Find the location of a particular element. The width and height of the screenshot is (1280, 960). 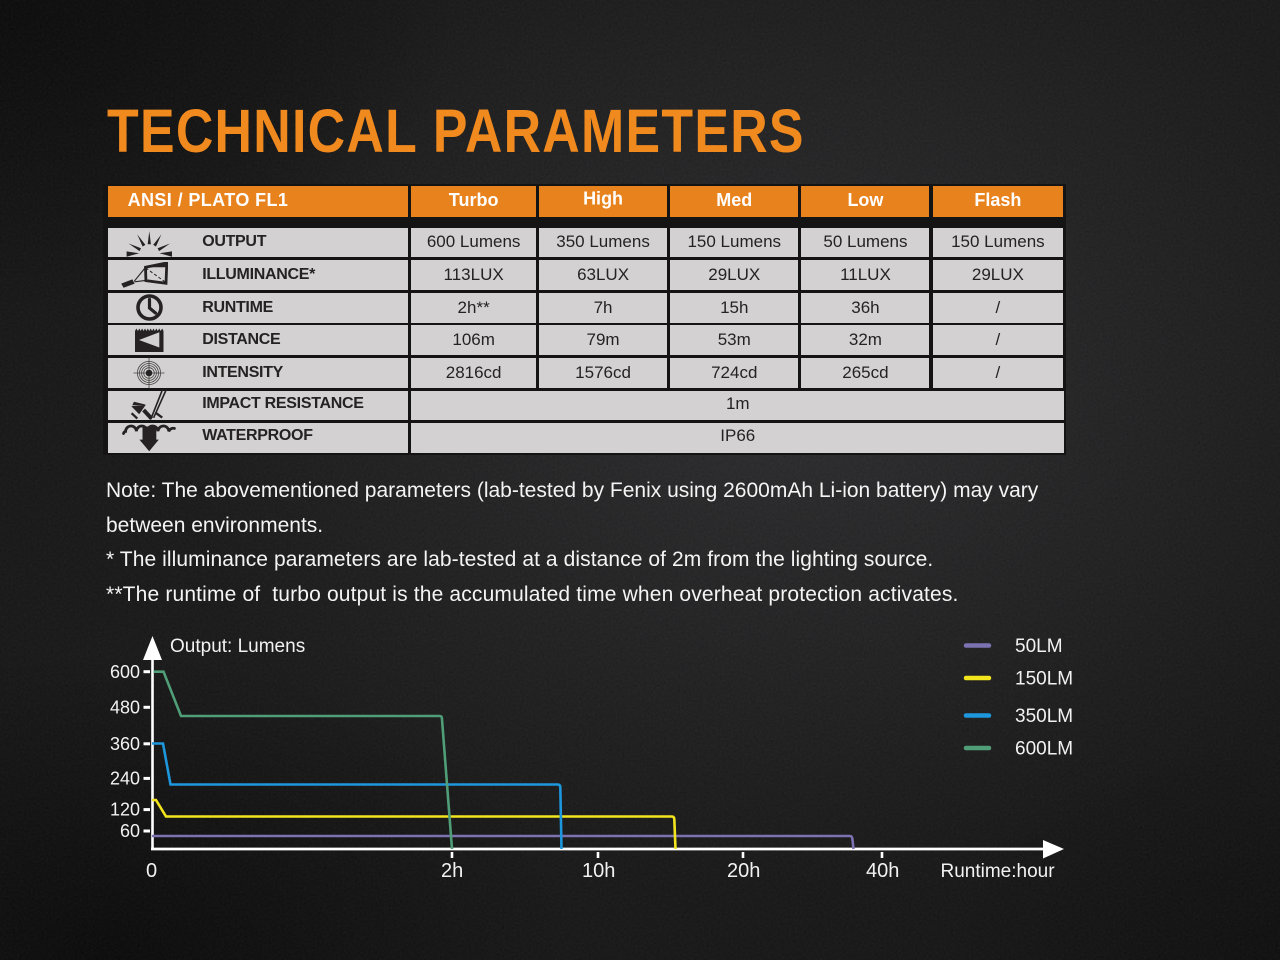

svg-text: 360 is located at coordinates (125, 744).